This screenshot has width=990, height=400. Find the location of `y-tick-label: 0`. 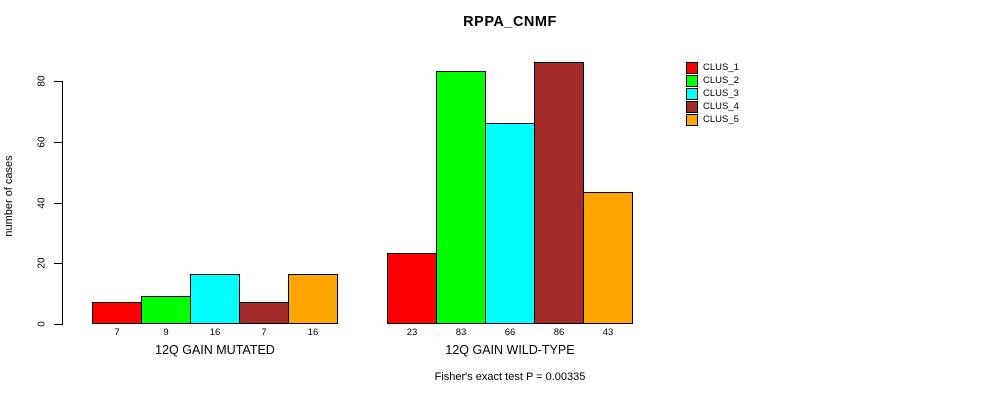

y-tick-label: 0 is located at coordinates (42, 324).